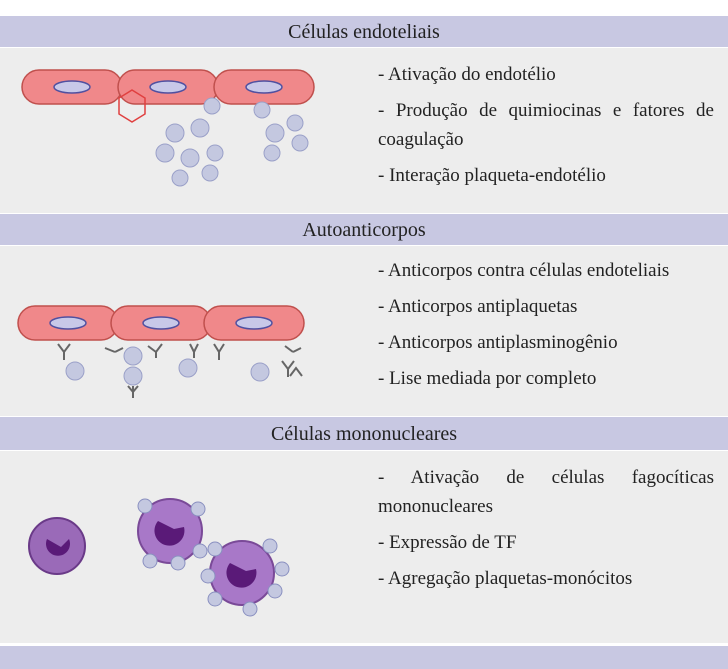 The image size is (728, 669). Describe the element at coordinates (524, 270) in the screenshot. I see `item: - Anticorpos contra células endoteliais` at that location.